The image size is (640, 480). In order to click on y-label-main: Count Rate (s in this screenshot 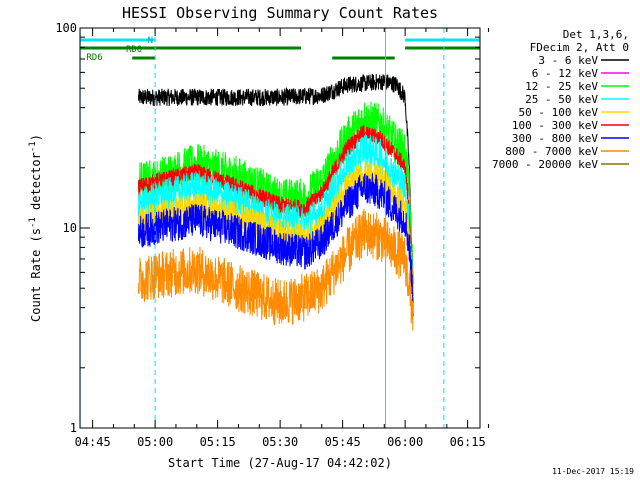, I will do `click(36, 275)`.